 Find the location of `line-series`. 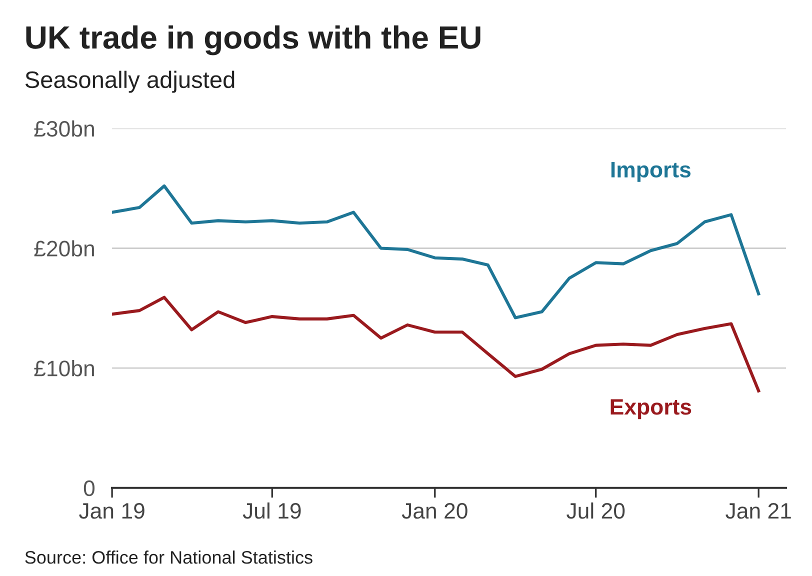

line-series is located at coordinates (436, 344).